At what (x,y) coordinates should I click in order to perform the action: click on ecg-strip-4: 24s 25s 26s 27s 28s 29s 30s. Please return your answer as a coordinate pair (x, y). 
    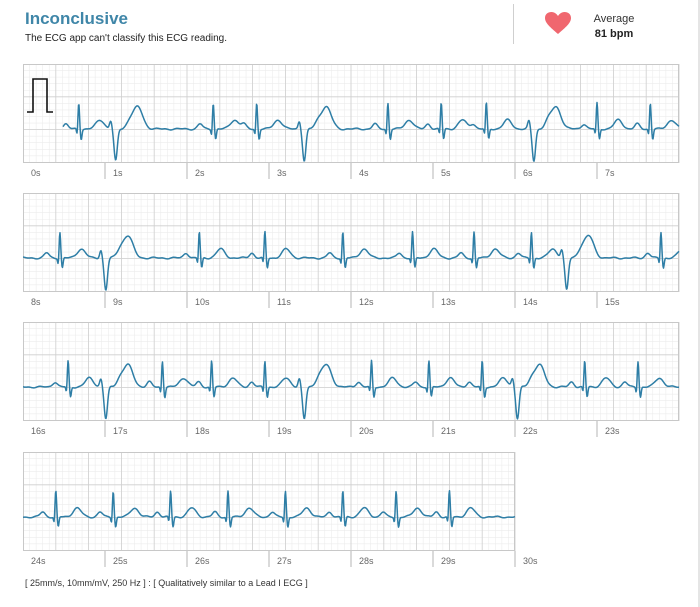
    Looking at the image, I should click on (289, 510).